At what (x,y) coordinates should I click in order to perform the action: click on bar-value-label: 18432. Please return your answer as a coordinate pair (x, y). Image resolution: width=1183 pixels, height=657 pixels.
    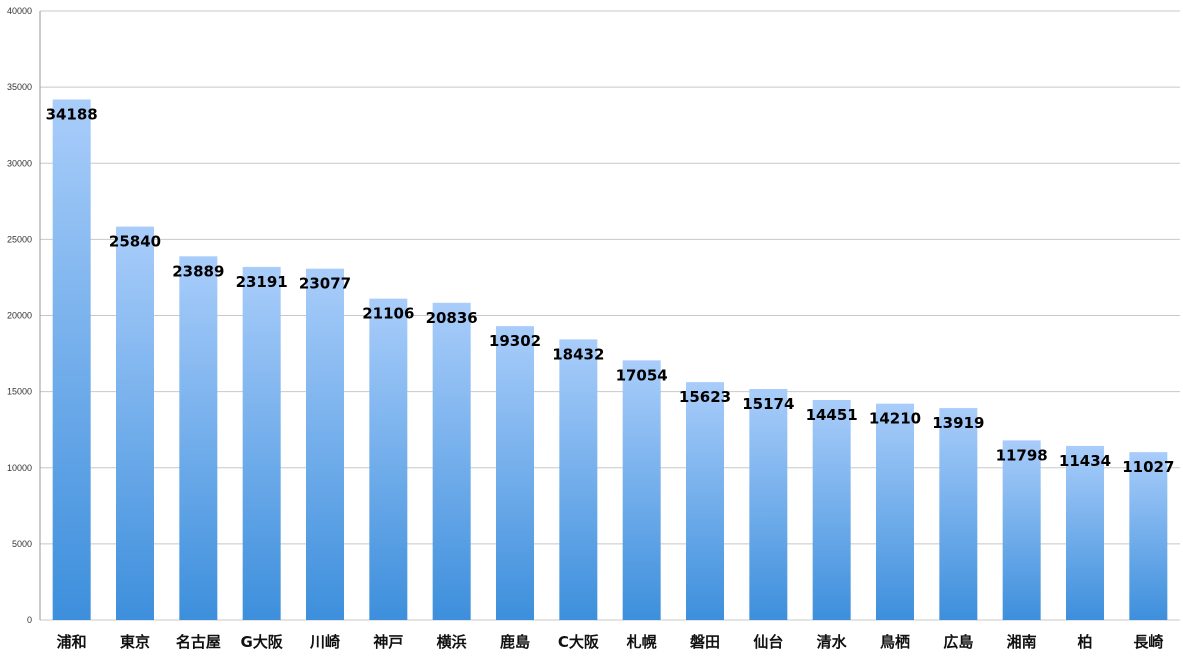
    Looking at the image, I should click on (578, 354).